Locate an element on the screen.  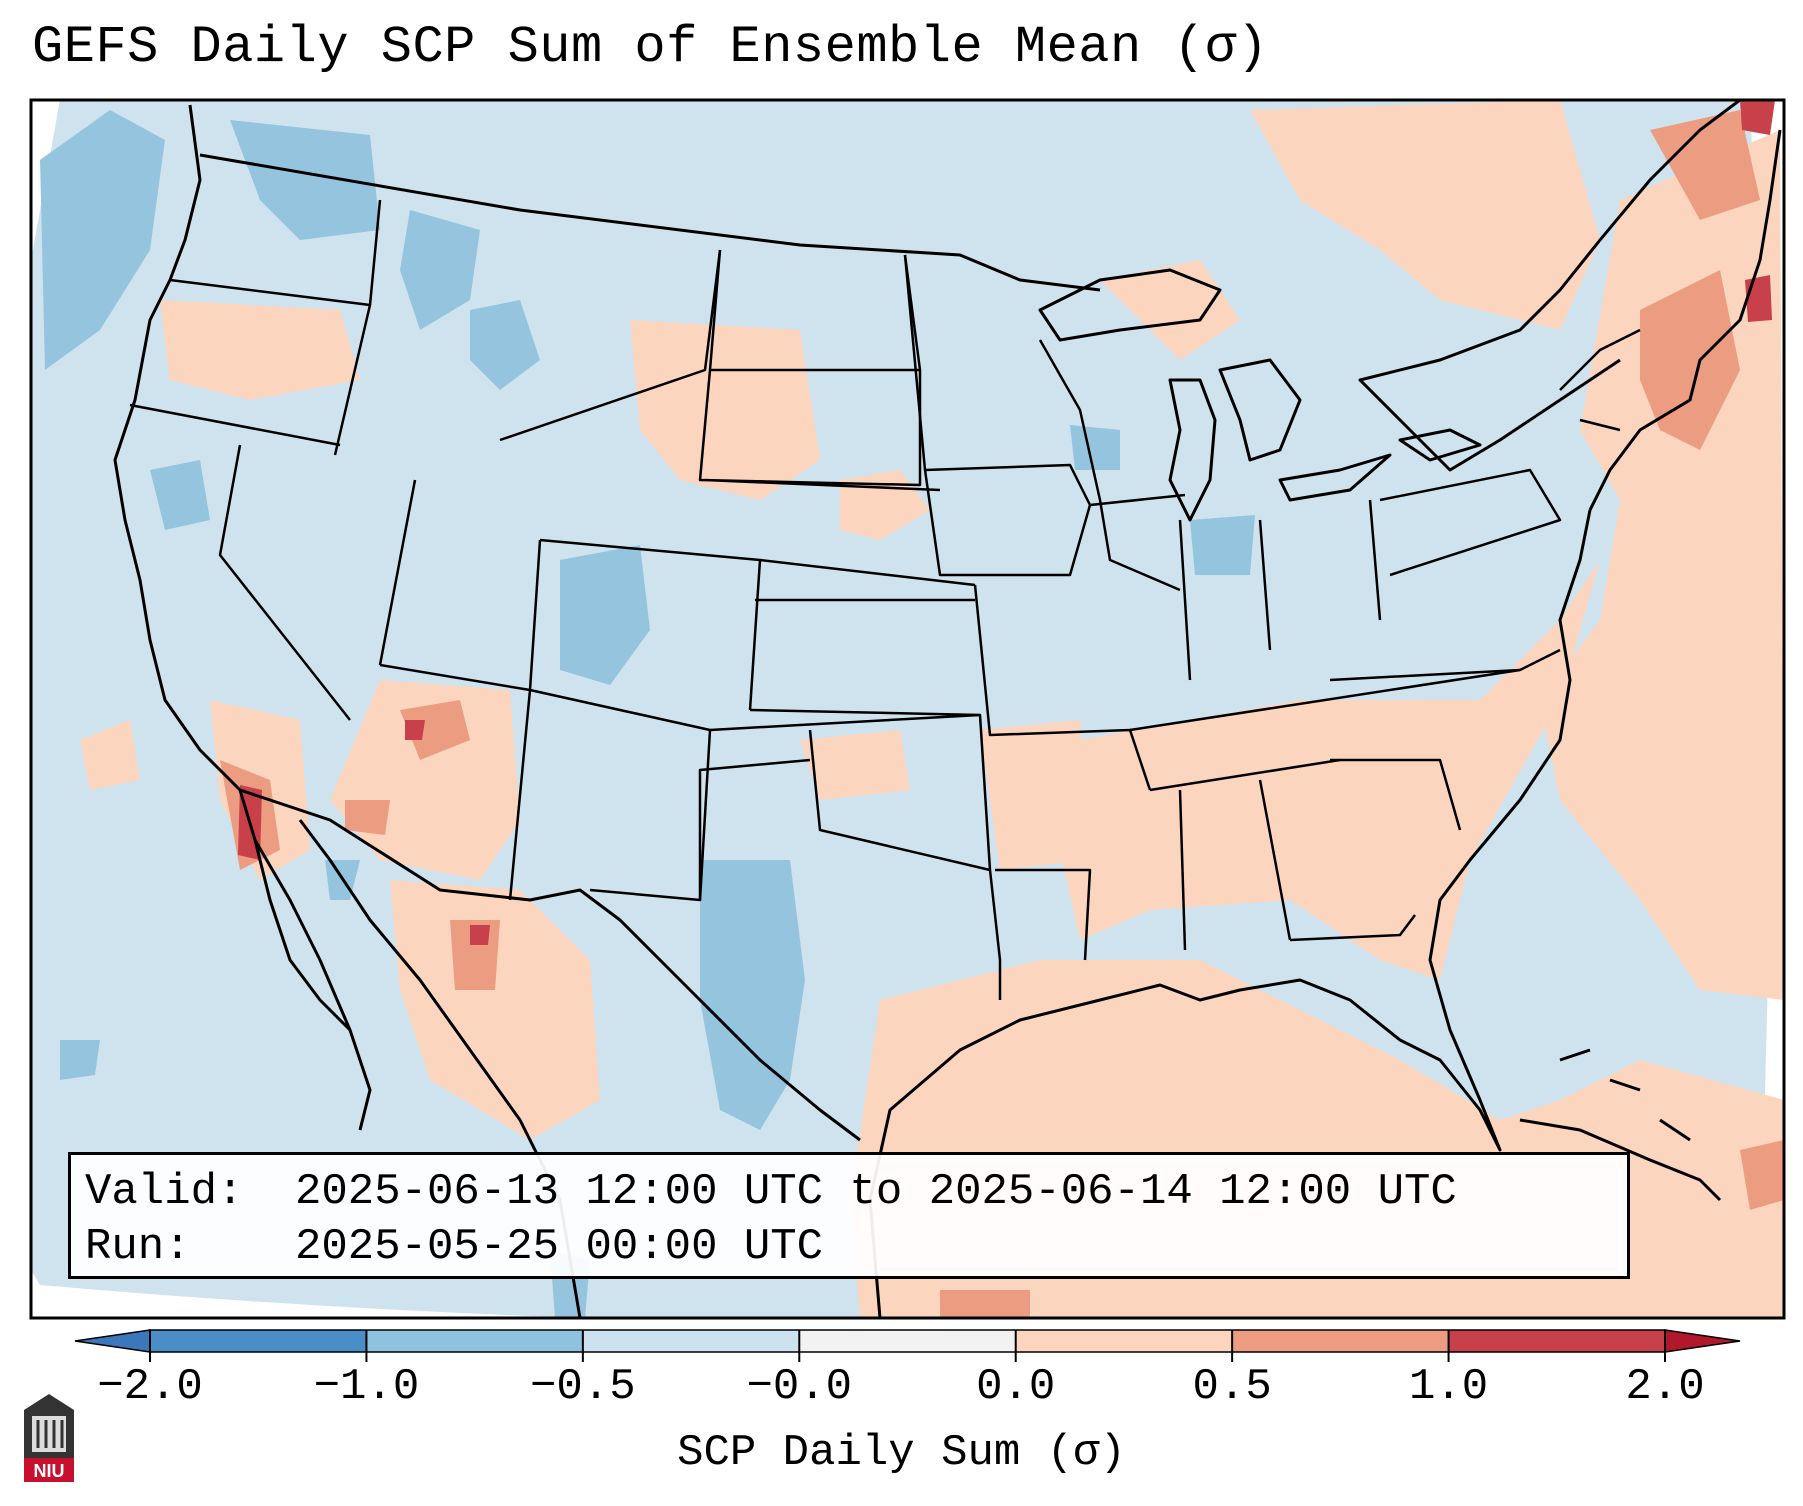
ga-fl-border is located at coordinates (1352, 928).